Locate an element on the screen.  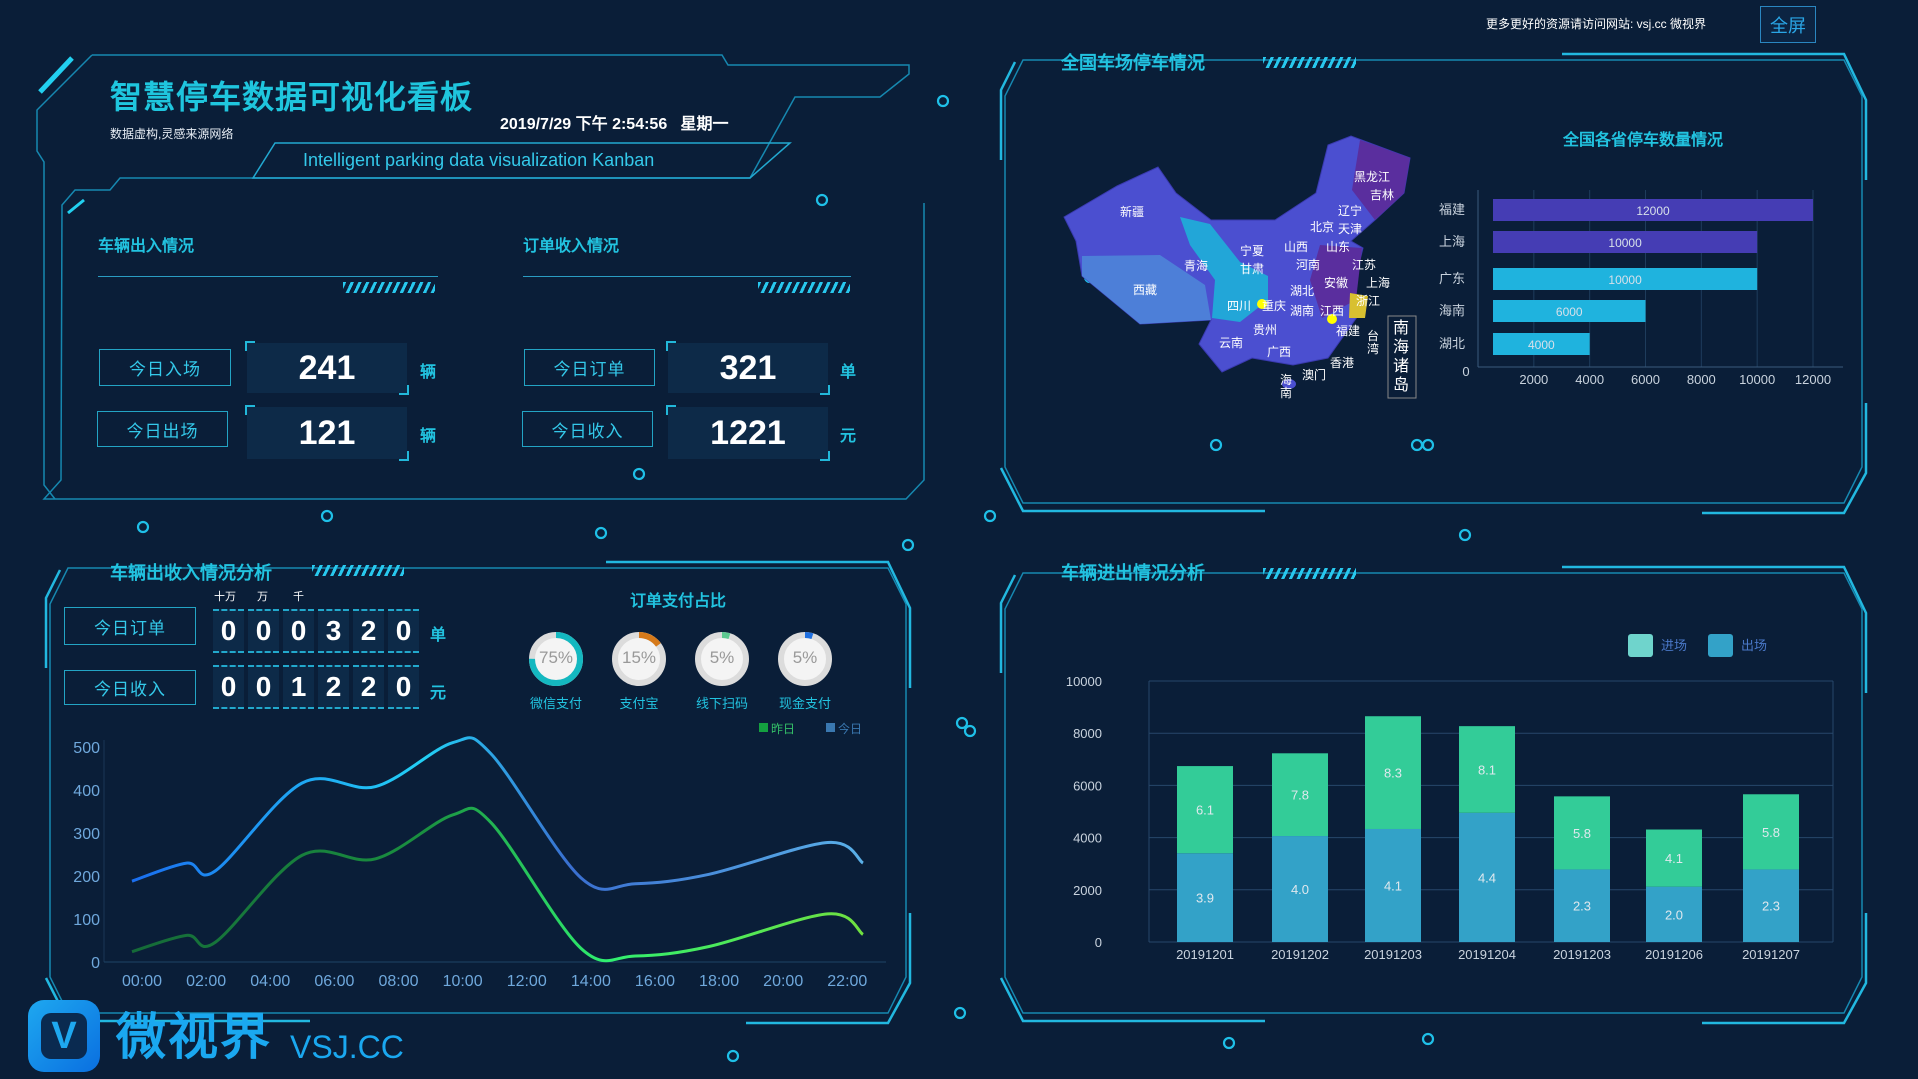
donut-arc is located at coordinates (556, 659).